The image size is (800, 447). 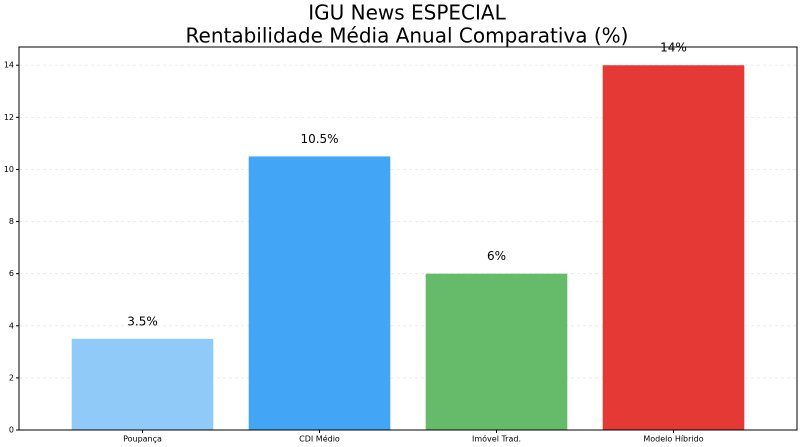 I want to click on value-label: 6%, so click(x=496, y=256).